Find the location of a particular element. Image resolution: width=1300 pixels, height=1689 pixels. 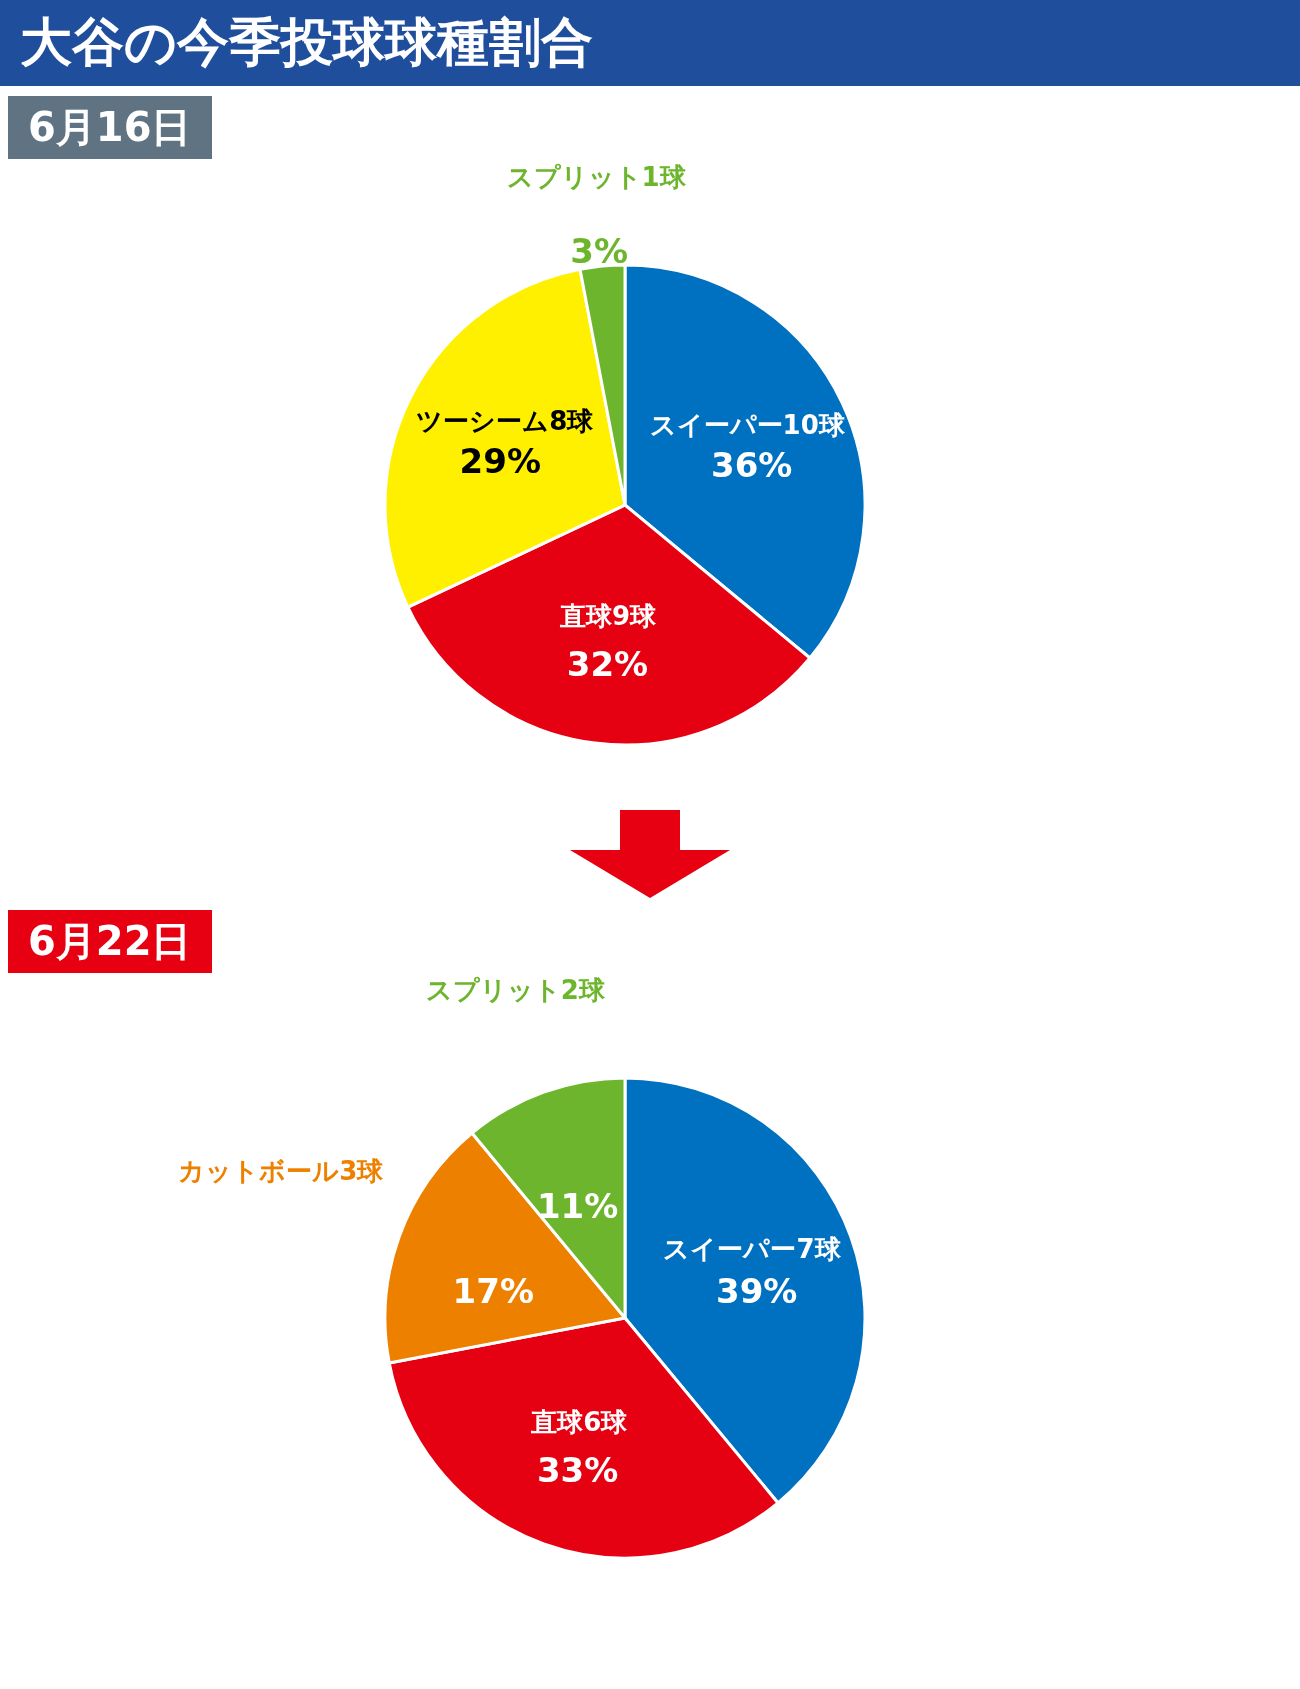

slice-label: スイーパー10球 is located at coordinates (747, 424).